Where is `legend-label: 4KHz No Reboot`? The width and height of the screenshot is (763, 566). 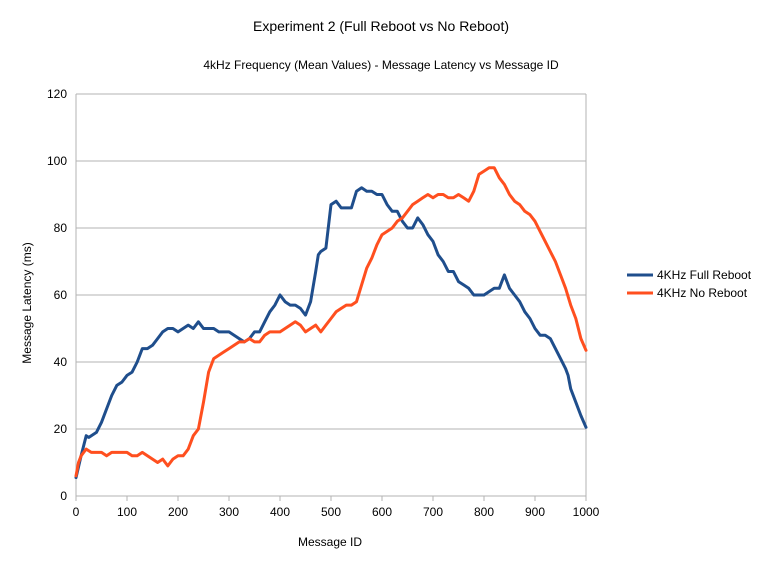 legend-label: 4KHz No Reboot is located at coordinates (702, 293).